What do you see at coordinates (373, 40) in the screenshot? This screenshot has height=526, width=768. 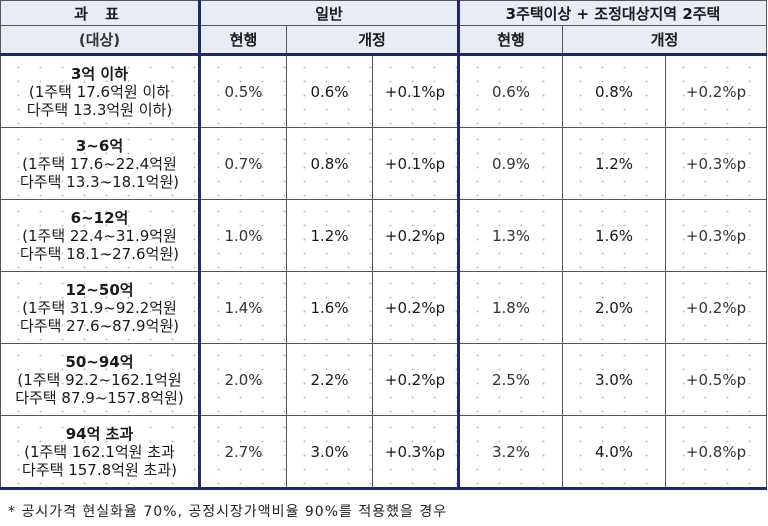 I see `general-revised-header: 개정` at bounding box center [373, 40].